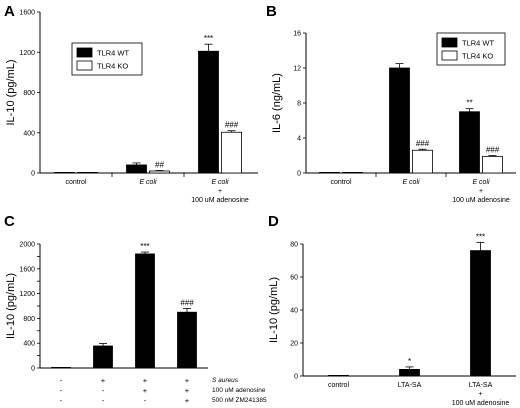  Describe the element at coordinates (481, 200) in the screenshot. I see `panel-b-category-label: 100 uM adenosine` at that location.